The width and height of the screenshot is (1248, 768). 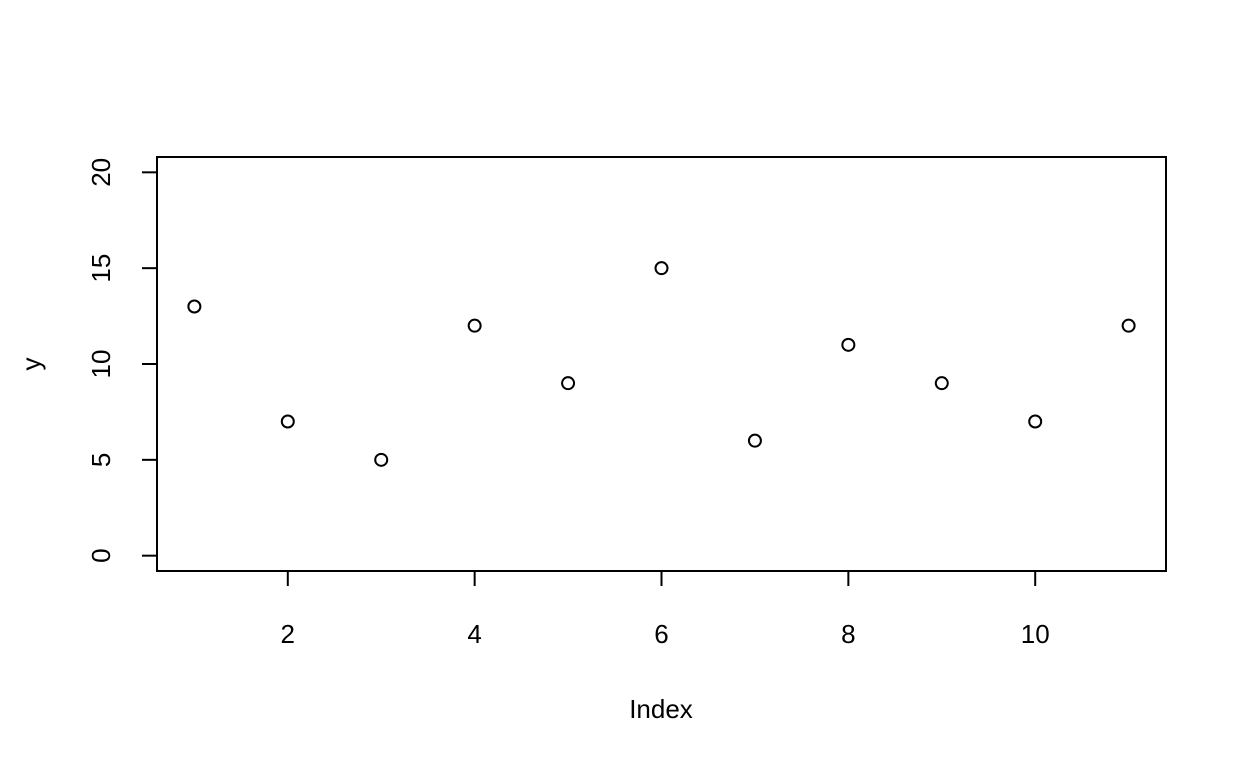 What do you see at coordinates (101, 364) in the screenshot?
I see `y-tick-label: 10` at bounding box center [101, 364].